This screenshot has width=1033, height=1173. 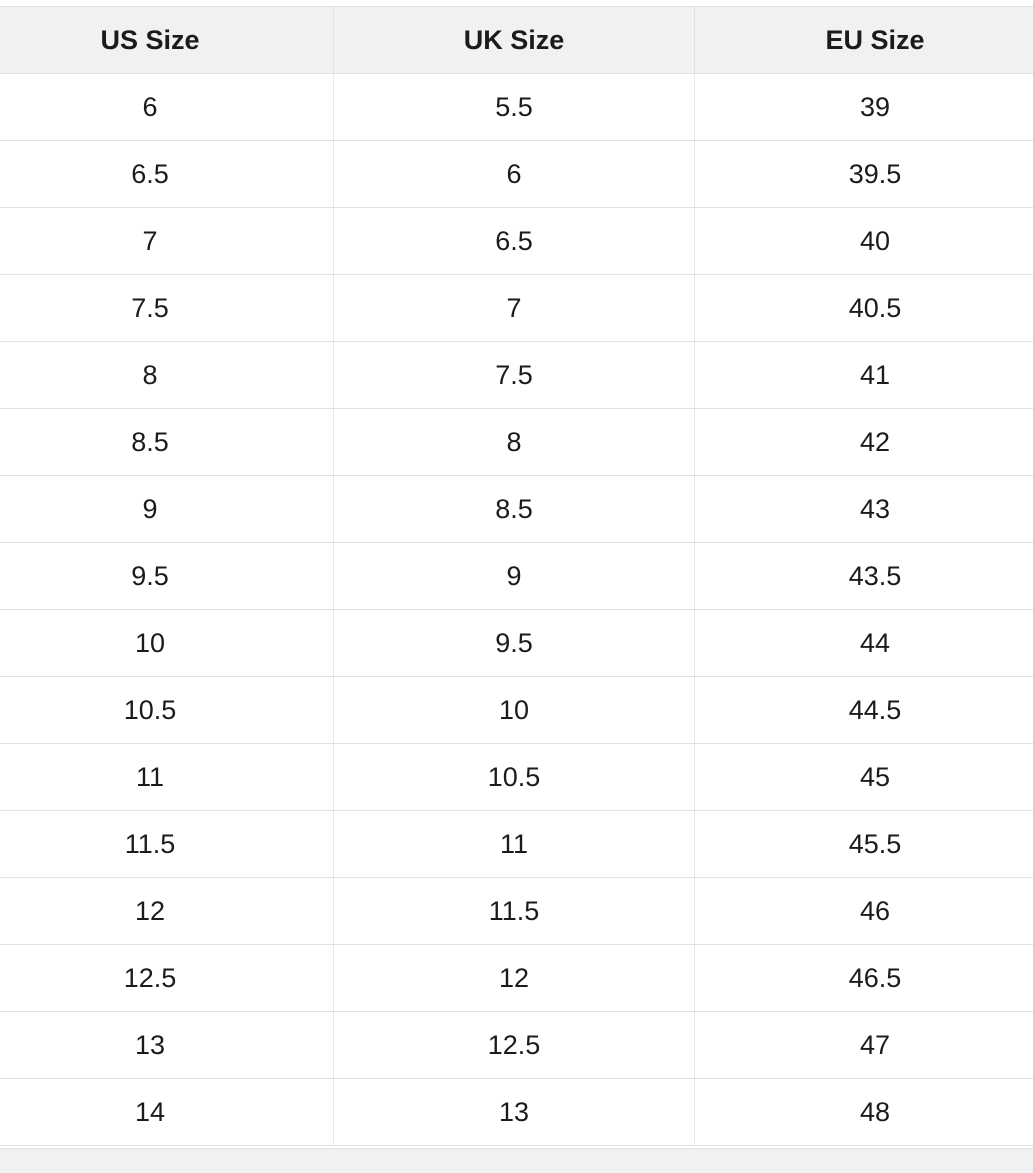 I want to click on next-table-header-partial, so click(x=516, y=1160).